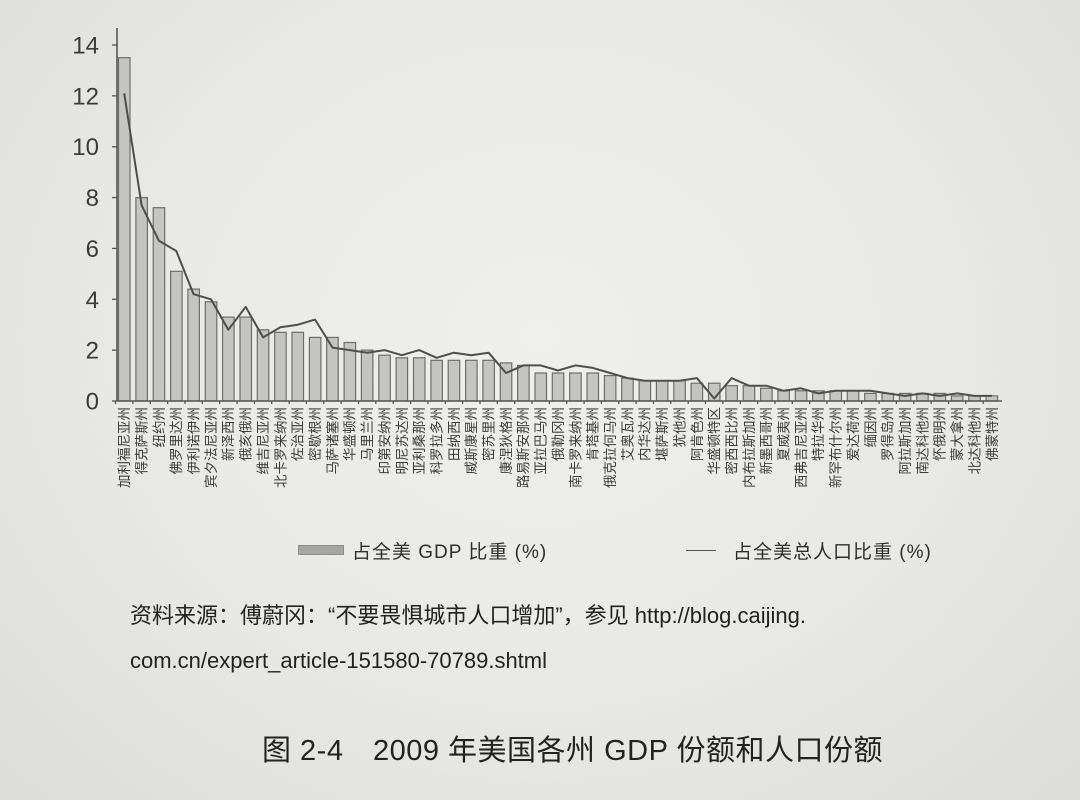  I want to click on x-tick-label: 俄克拉何马州, so click(611, 447).